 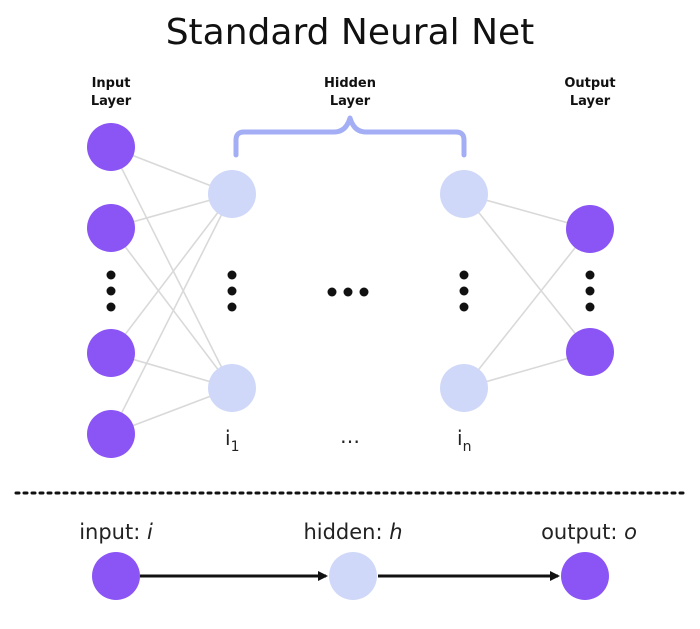 I want to click on legend-hidden-node, so click(x=353, y=576).